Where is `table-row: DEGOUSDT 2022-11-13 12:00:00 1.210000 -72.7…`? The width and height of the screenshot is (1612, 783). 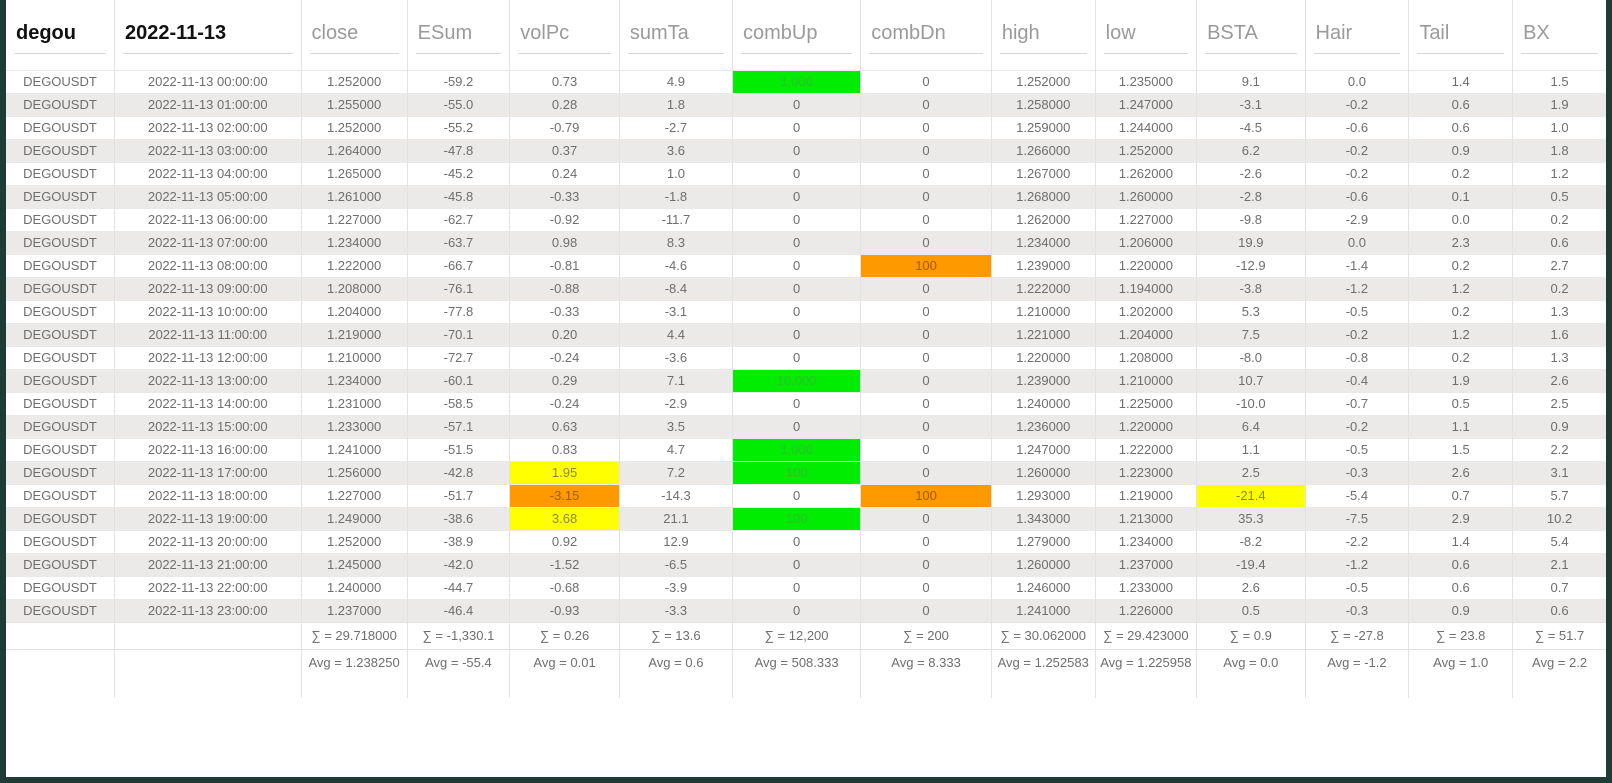
table-row: DEGOUSDT 2022-11-13 12:00:00 1.210000 -72.7… is located at coordinates (806, 358).